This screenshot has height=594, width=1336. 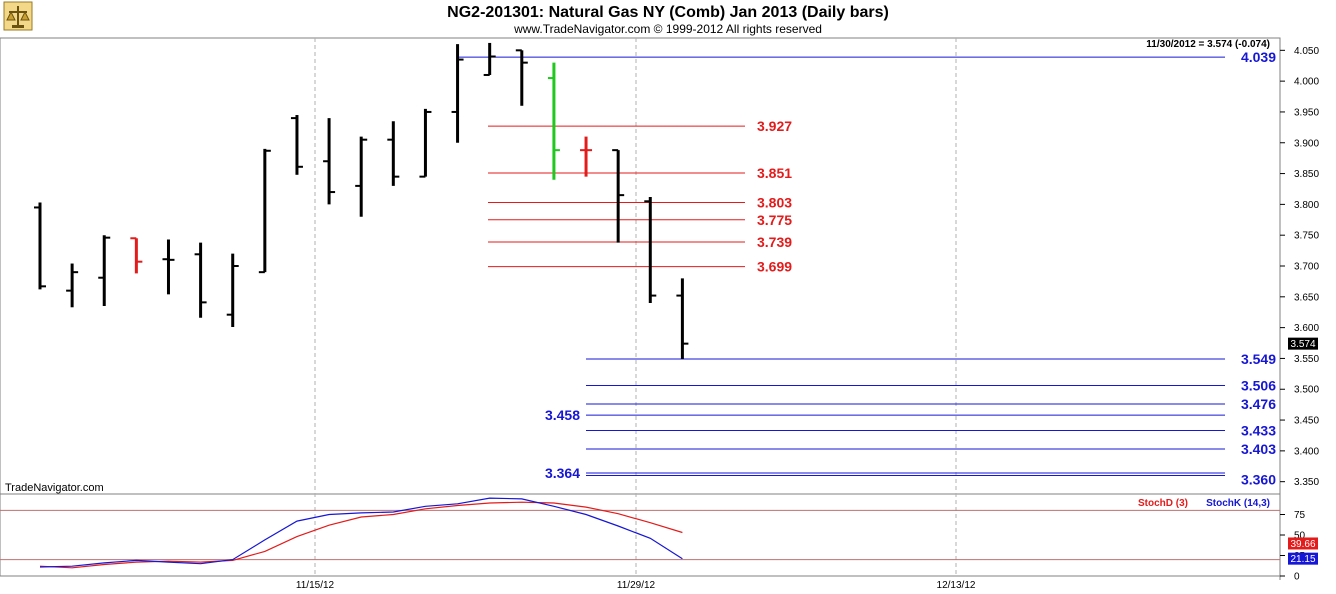 I want to click on y-tick-label: 3.350, so click(x=1306, y=482).